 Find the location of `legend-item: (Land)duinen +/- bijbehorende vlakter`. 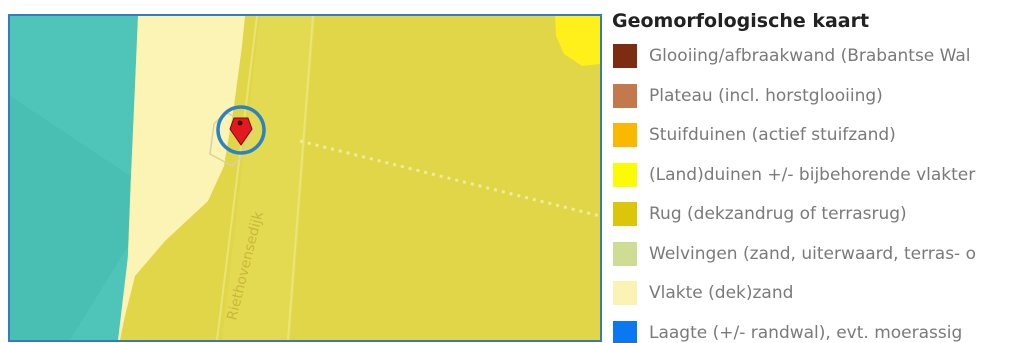

legend-item: (Land)duinen +/- bijbehorende vlakter is located at coordinates (812, 175).